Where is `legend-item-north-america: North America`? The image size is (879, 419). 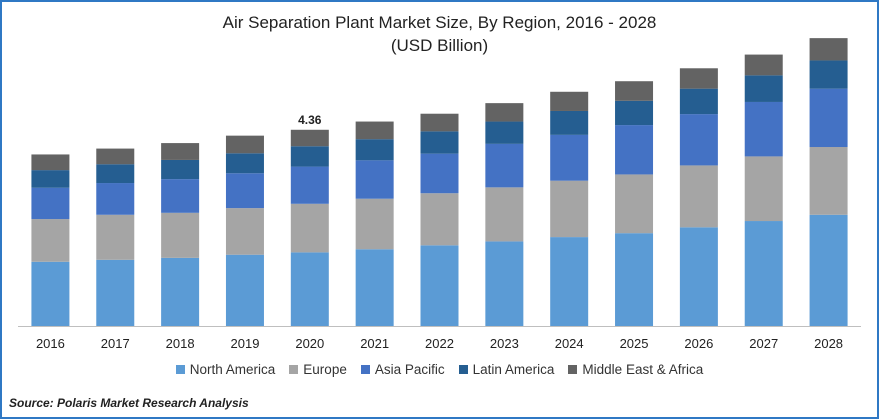
legend-item-north-america: North America is located at coordinates (225, 369).